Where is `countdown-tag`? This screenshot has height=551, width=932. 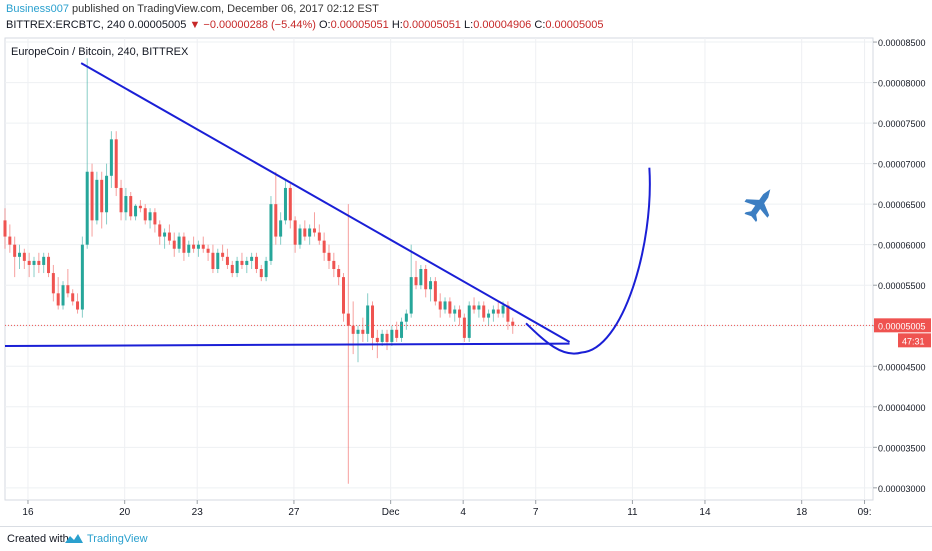
countdown-tag is located at coordinates (914, 340).